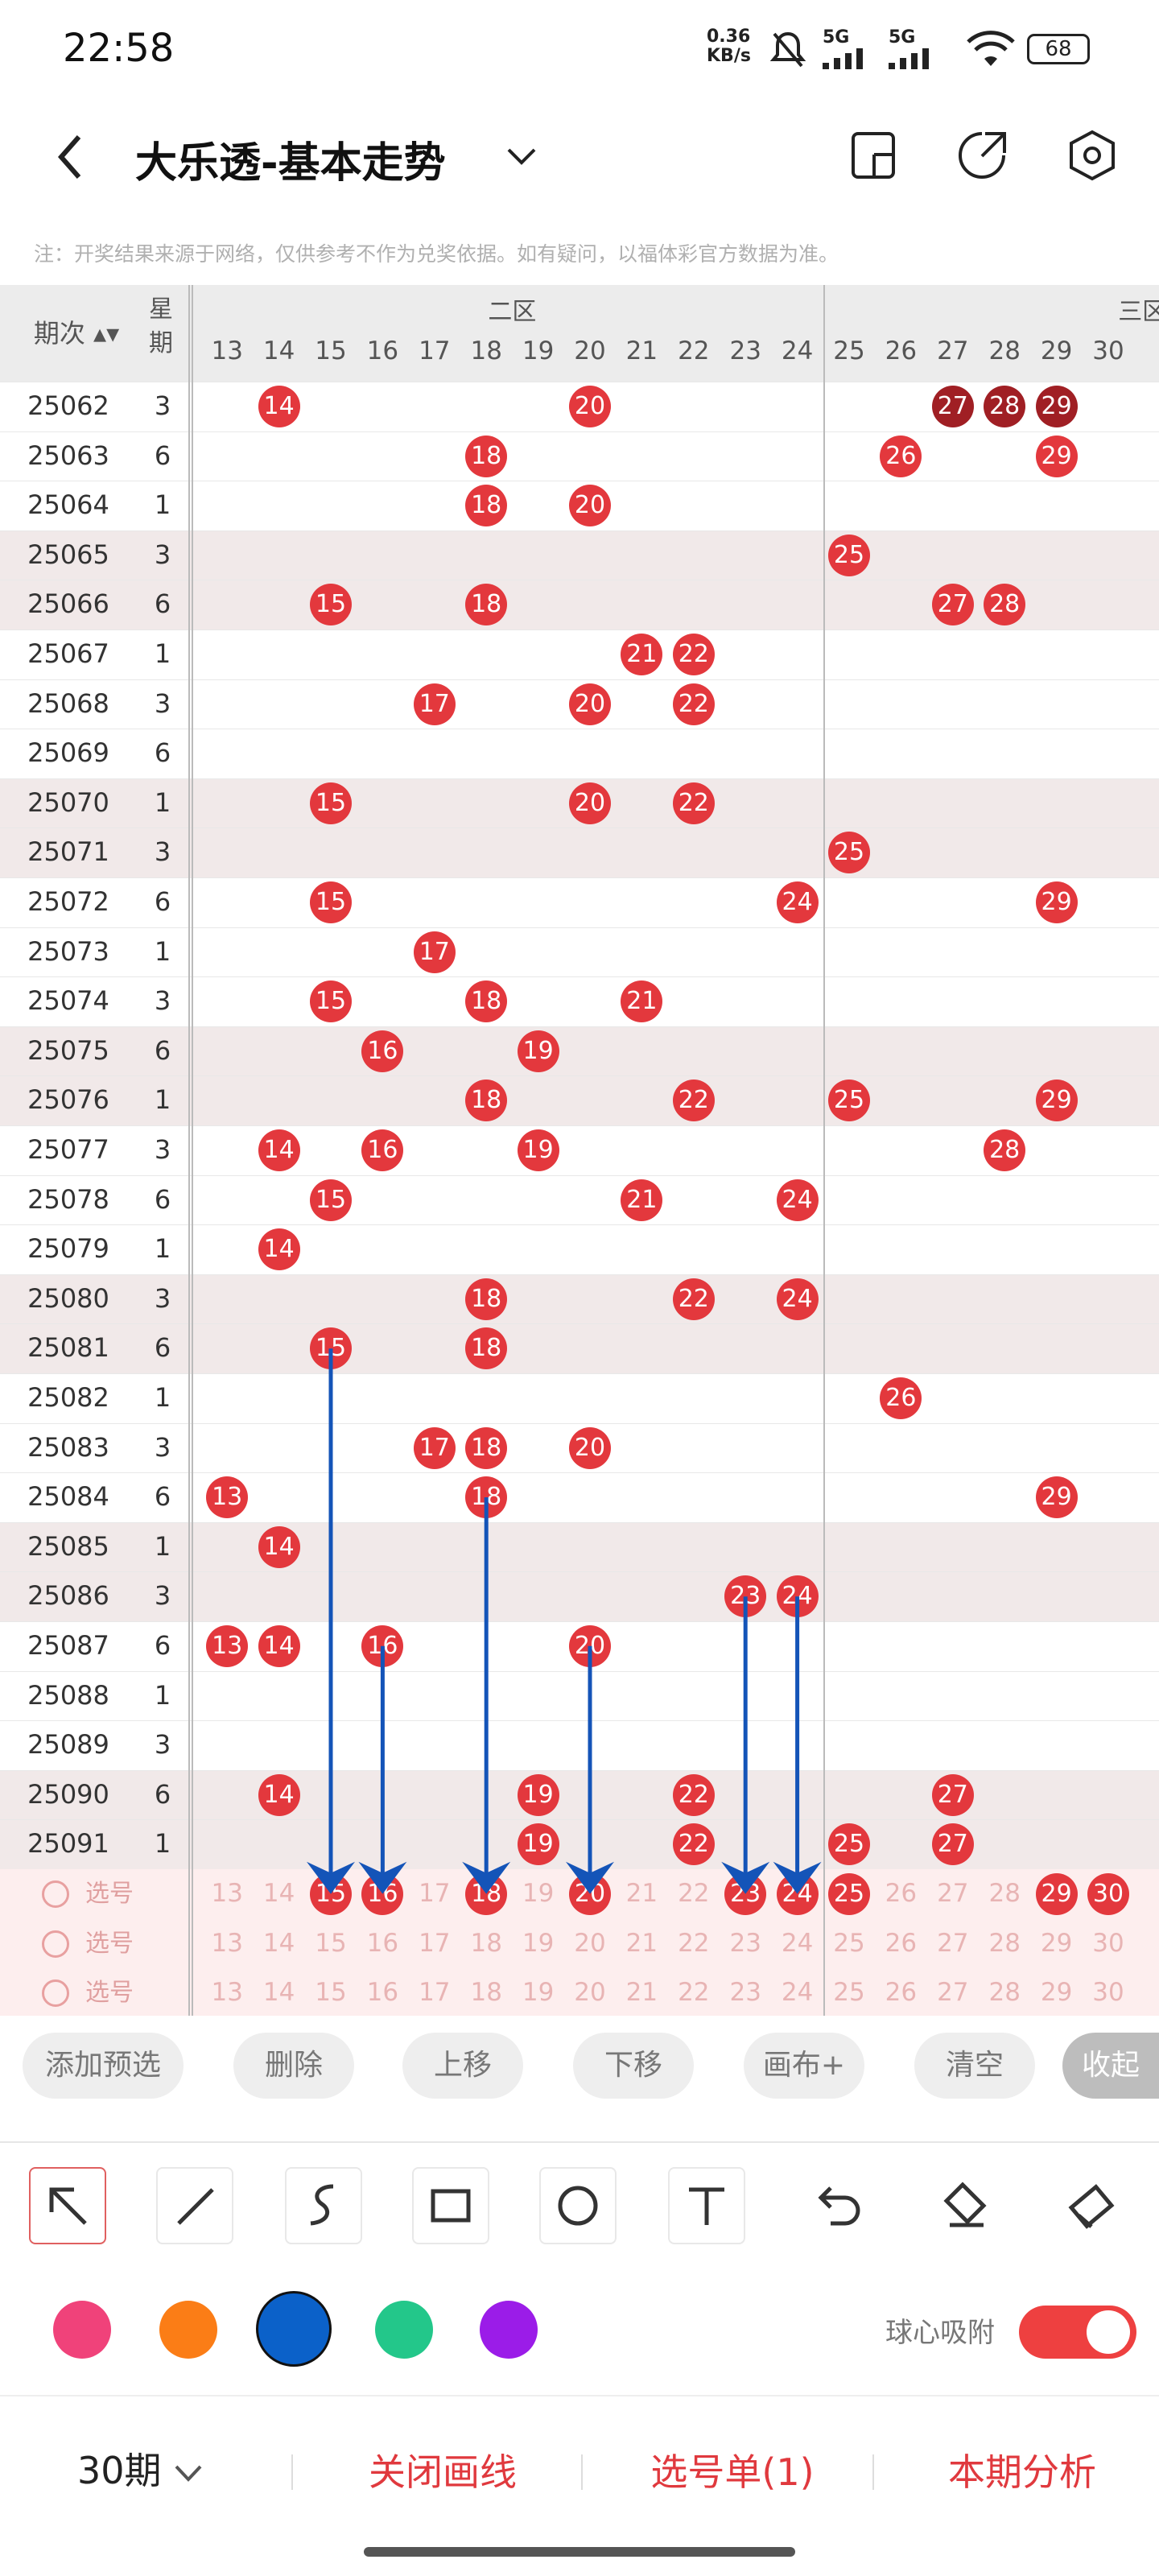 The width and height of the screenshot is (1159, 2576). Describe the element at coordinates (55, 1894) in the screenshot. I see `select-radio` at that location.